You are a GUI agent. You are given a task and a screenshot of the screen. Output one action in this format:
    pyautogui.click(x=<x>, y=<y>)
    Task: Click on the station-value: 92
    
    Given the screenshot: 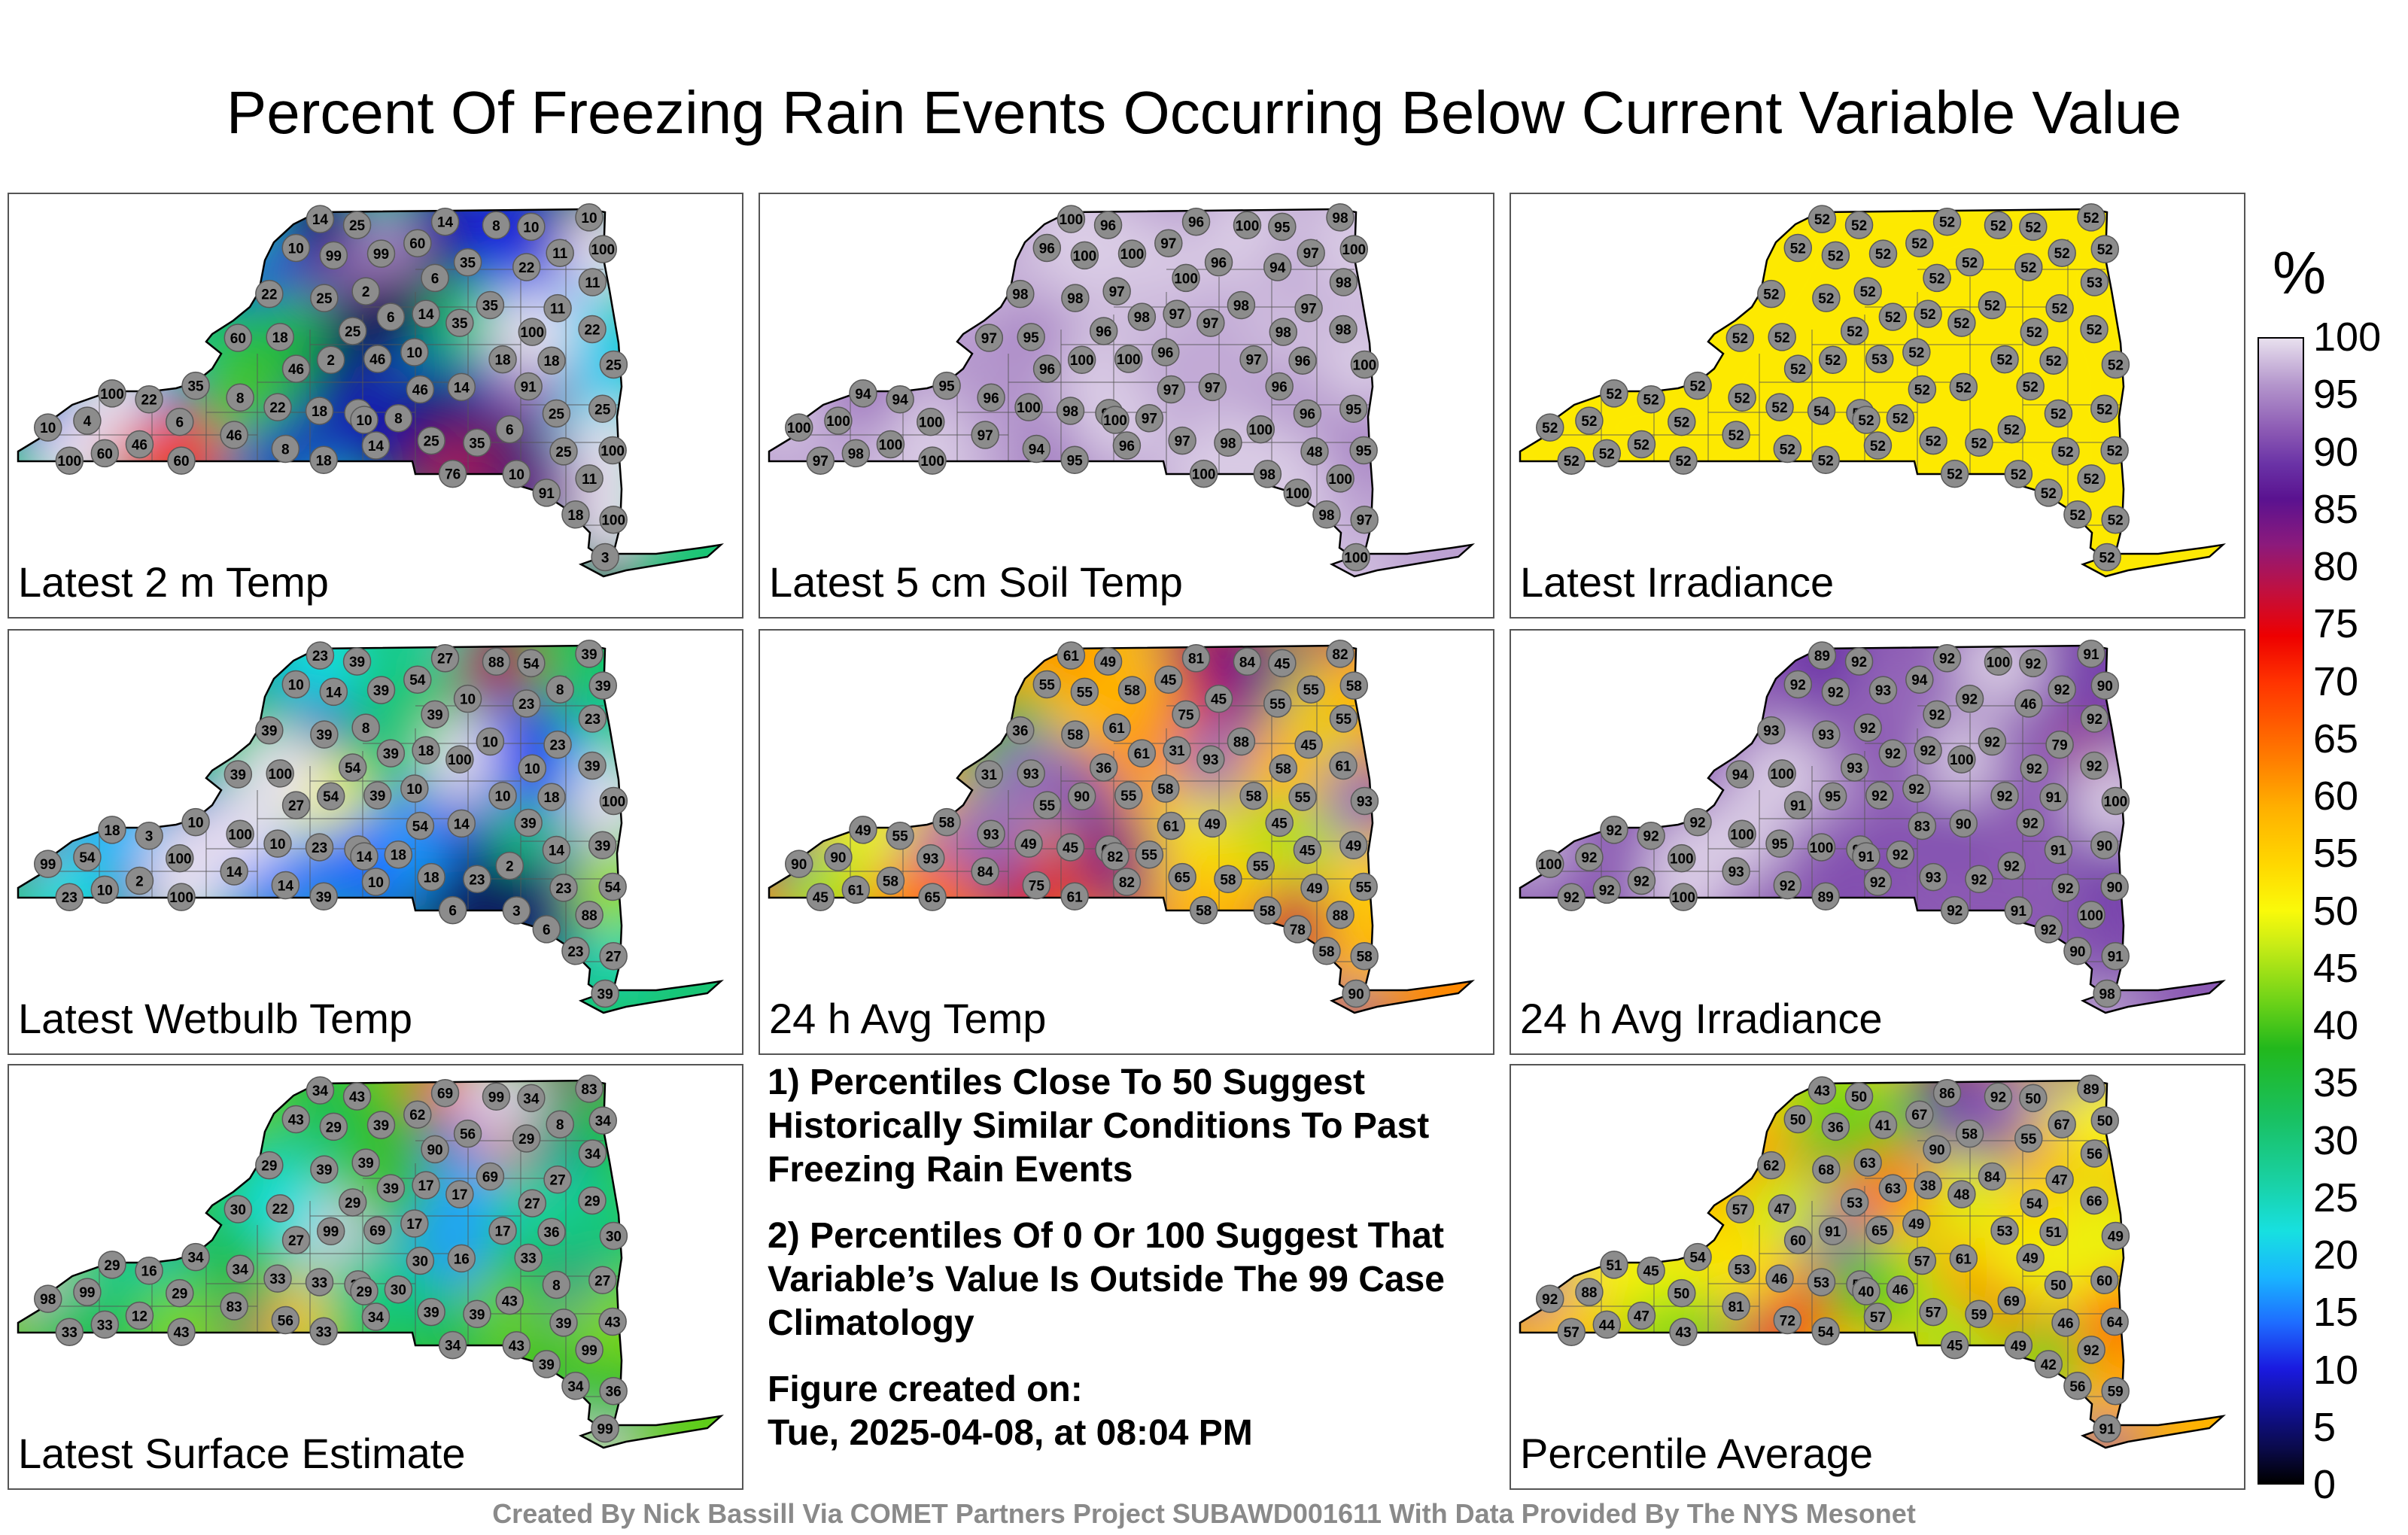 What is the action you would take?
    pyautogui.click(x=2049, y=930)
    